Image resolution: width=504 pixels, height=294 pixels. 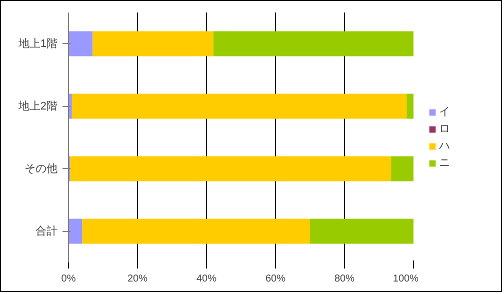 What do you see at coordinates (37, 105) in the screenshot?
I see `y-tick-label: 地上2階` at bounding box center [37, 105].